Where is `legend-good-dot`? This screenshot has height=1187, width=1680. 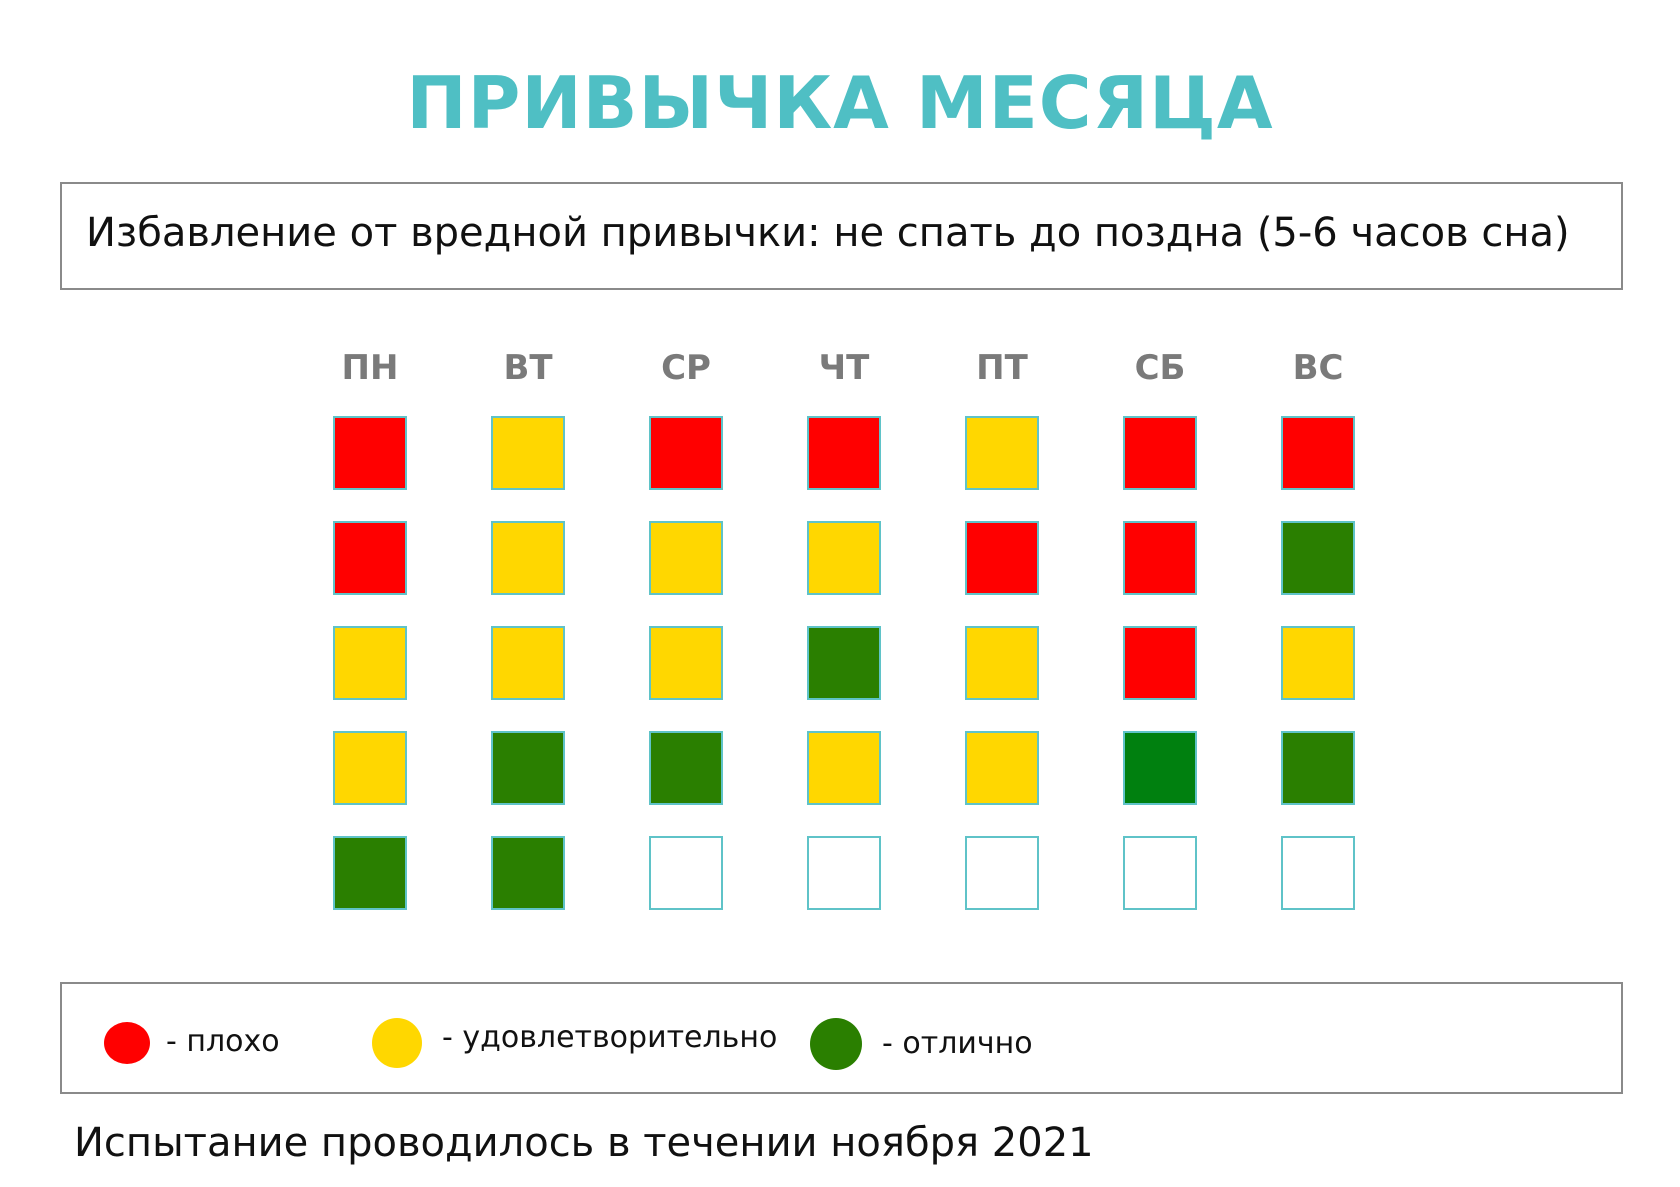
legend-good-dot is located at coordinates (836, 1044).